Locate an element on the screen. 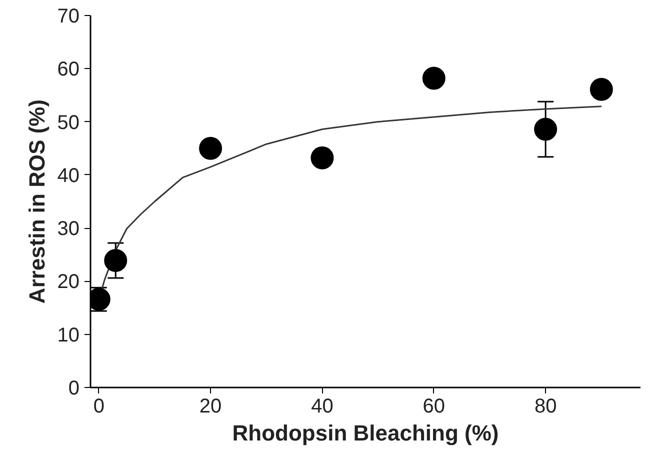 The image size is (650, 462). y-tick-label: 50 is located at coordinates (68, 123).